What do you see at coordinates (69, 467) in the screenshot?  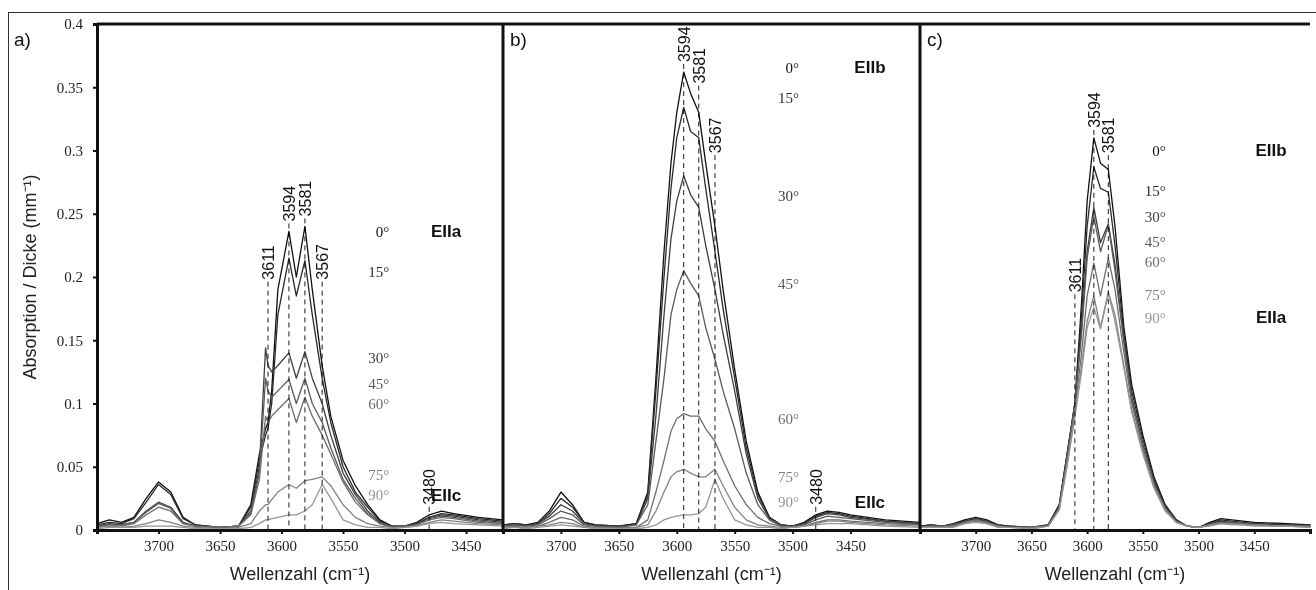 I see `y-tick-label: 0.05` at bounding box center [69, 467].